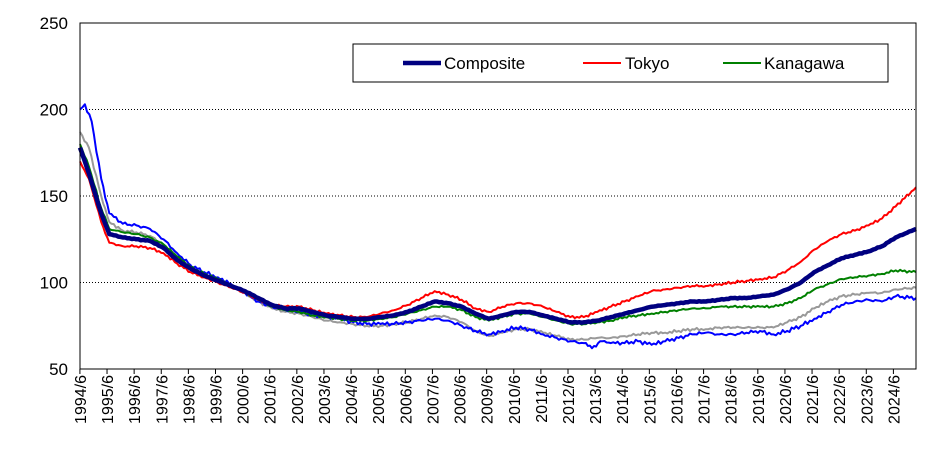  What do you see at coordinates (705, 399) in the screenshot?
I see `x-tick-label: 2017/6` at bounding box center [705, 399].